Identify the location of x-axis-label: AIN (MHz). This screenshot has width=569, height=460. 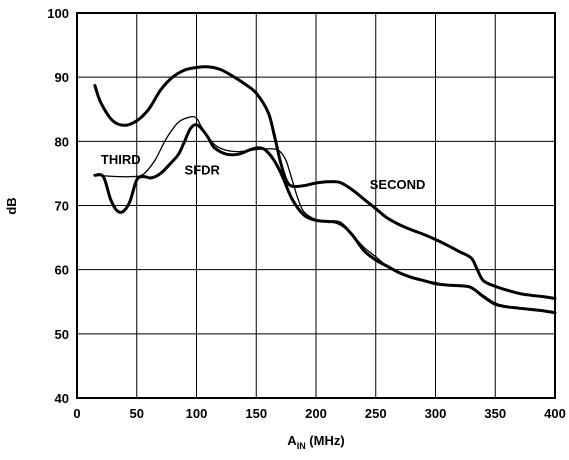
(315, 442).